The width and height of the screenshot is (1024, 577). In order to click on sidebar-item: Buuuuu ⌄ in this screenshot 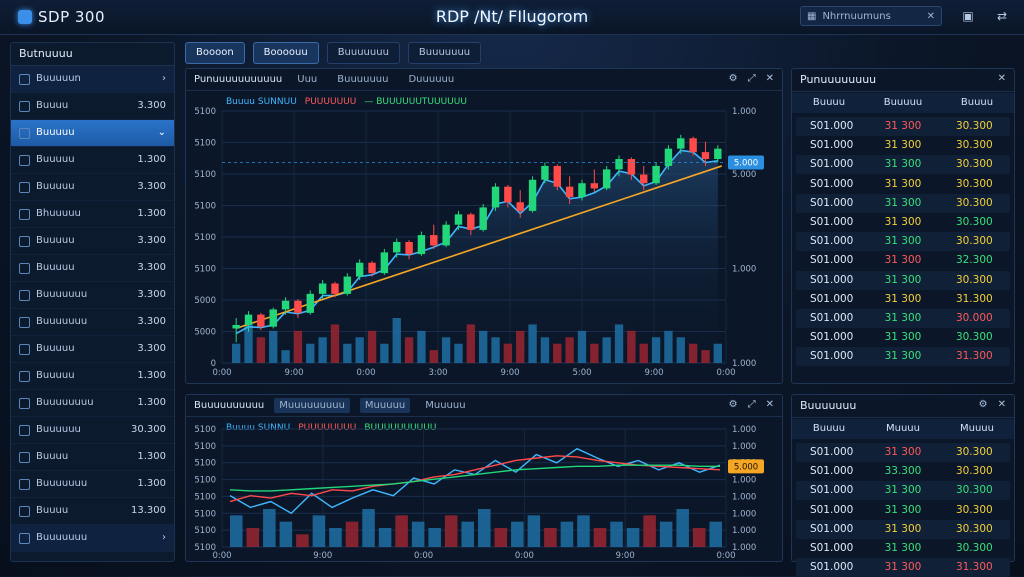, I will do `click(92, 133)`.